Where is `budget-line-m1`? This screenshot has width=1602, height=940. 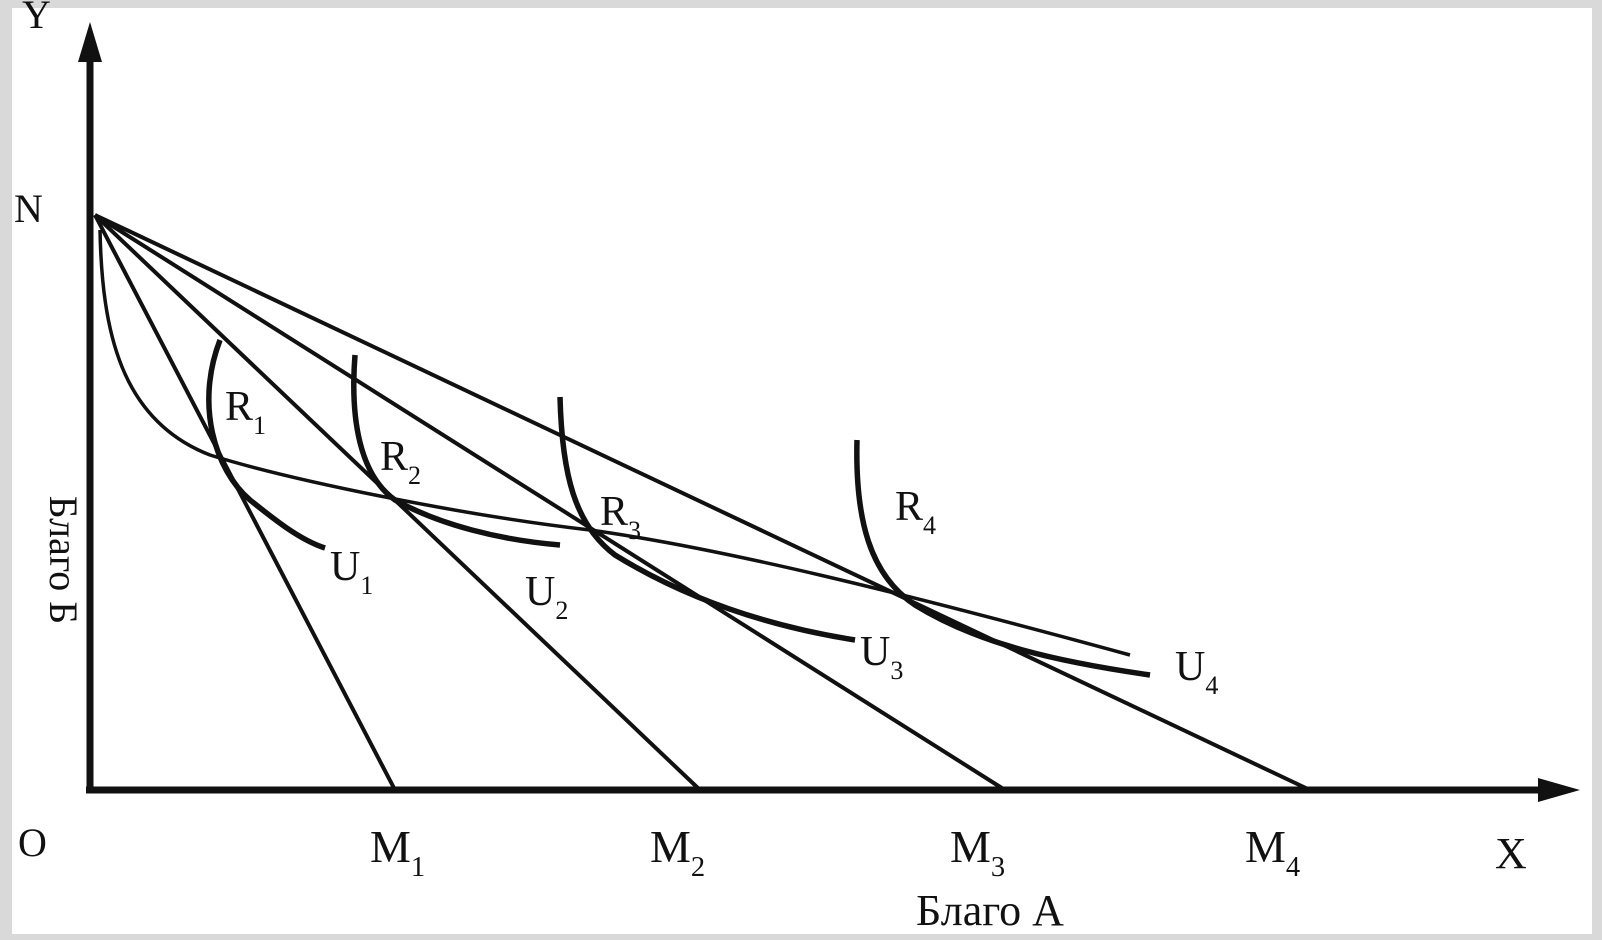
budget-line-m1 is located at coordinates (245, 502).